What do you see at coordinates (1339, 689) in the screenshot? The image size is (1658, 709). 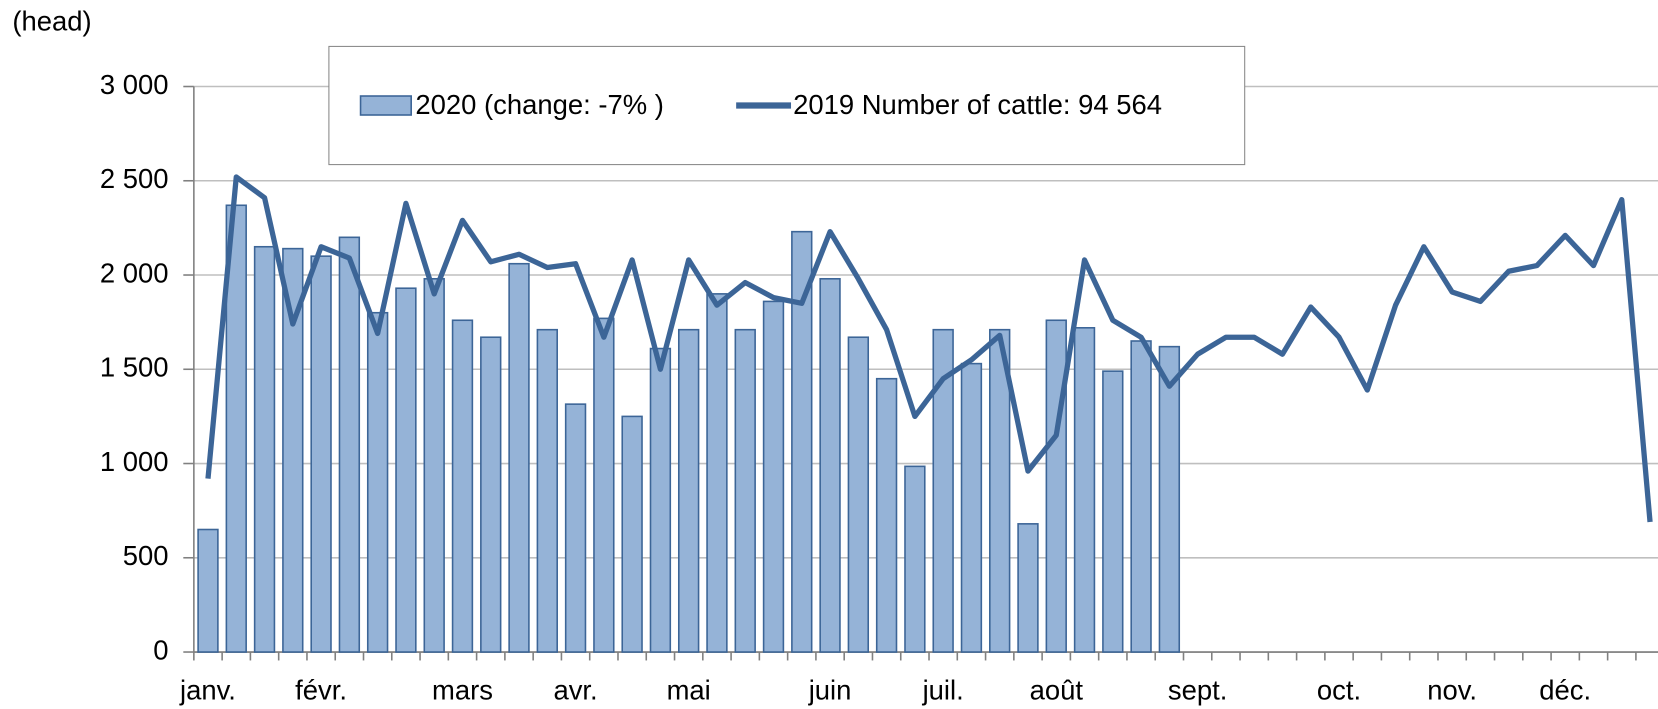 I see `x-tick-label: oct.` at bounding box center [1339, 689].